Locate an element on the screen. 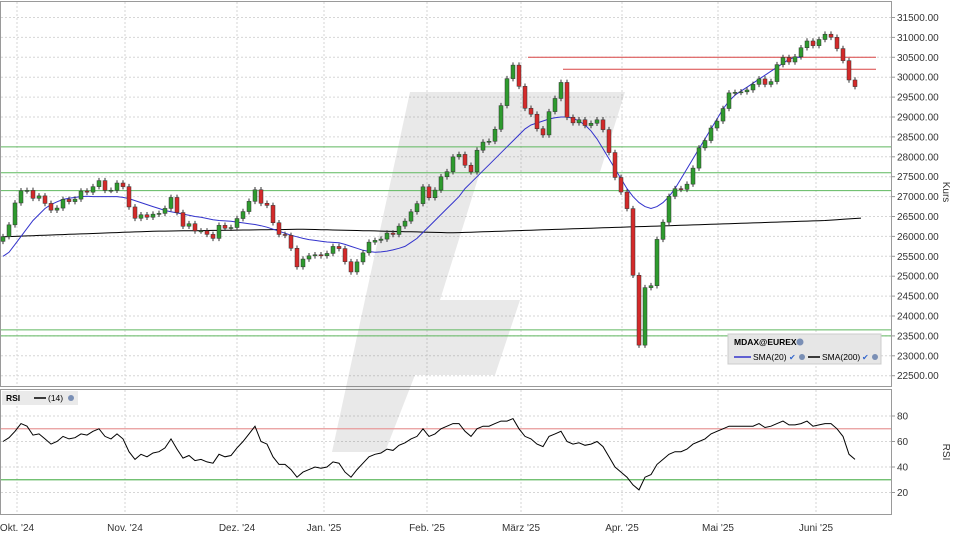 This screenshot has width=960, height=540. rsi-y-tick-label: 60 is located at coordinates (903, 442).